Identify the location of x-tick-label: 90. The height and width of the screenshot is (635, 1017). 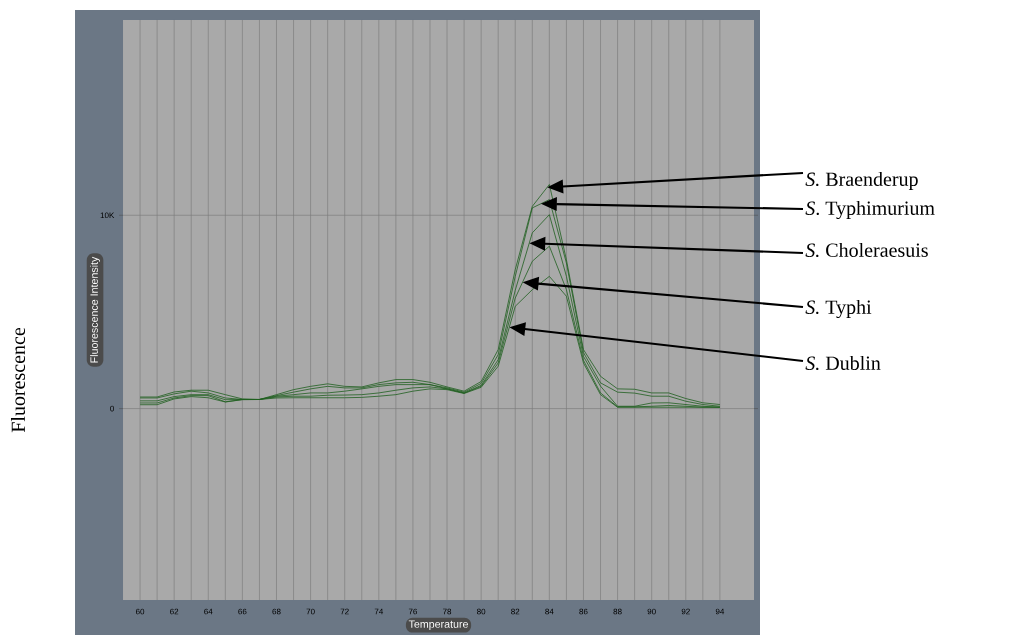
(651, 611).